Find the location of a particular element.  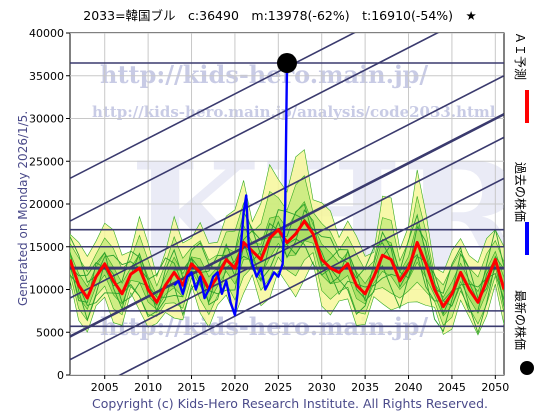

legend-label-latest: 最新の株価 is located at coordinates (520, 320).